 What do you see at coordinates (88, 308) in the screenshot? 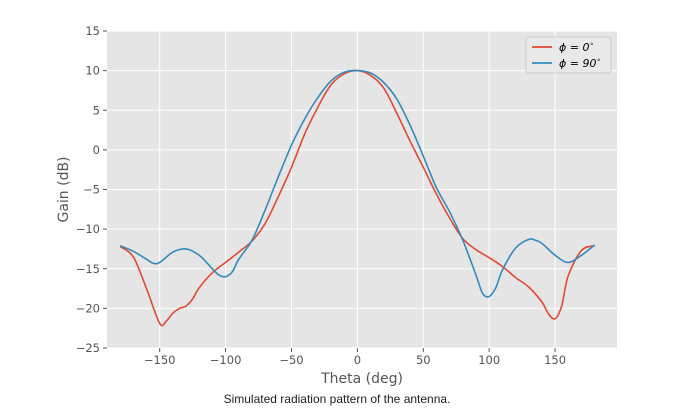
I see `y-tick-label: −20` at bounding box center [88, 308].